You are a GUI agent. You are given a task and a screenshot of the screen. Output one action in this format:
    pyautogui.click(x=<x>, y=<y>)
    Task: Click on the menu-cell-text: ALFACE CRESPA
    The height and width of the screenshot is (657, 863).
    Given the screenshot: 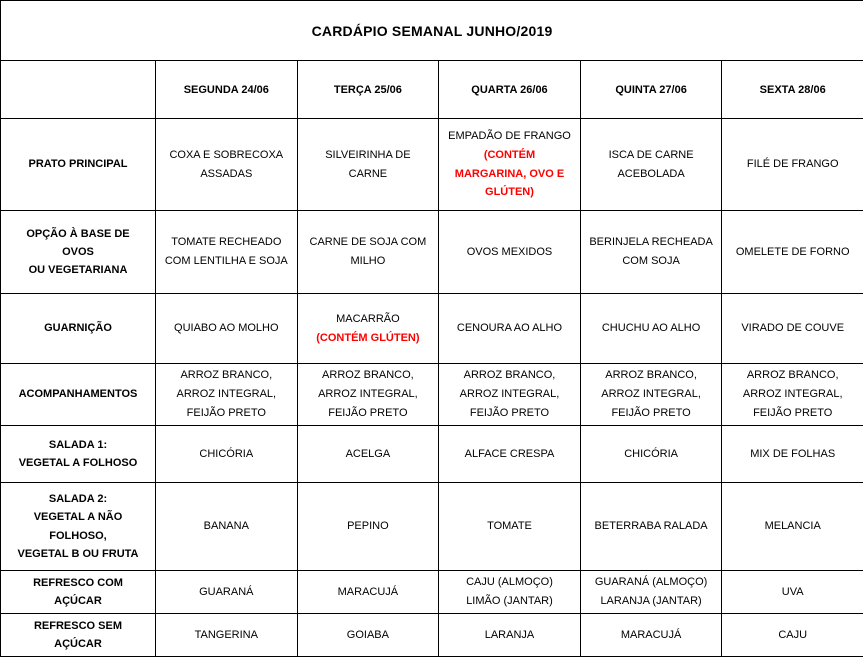 What is the action you would take?
    pyautogui.click(x=509, y=454)
    